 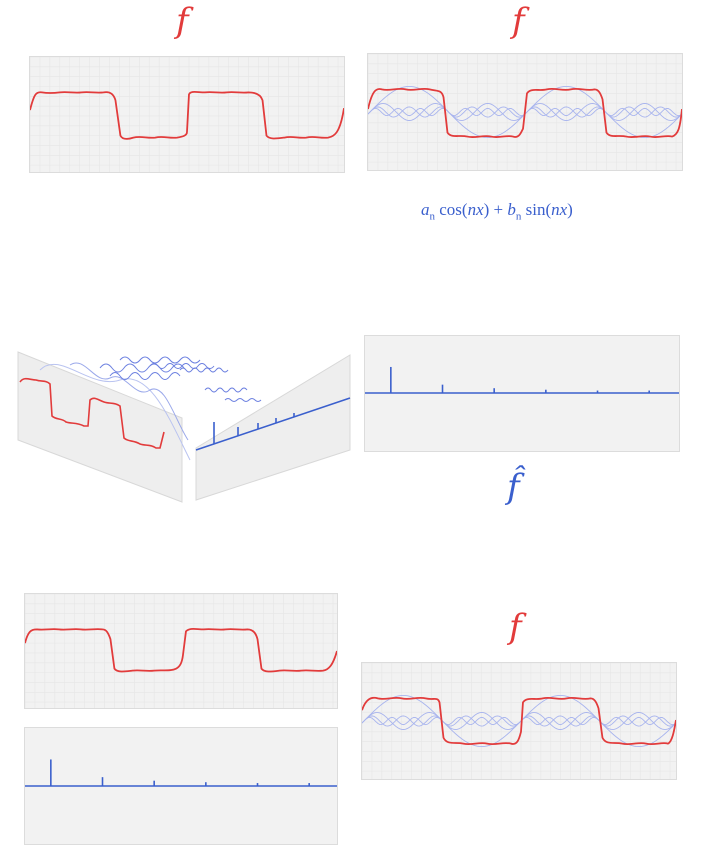 I want to click on perspective-3d-view, so click(x=184, y=427).